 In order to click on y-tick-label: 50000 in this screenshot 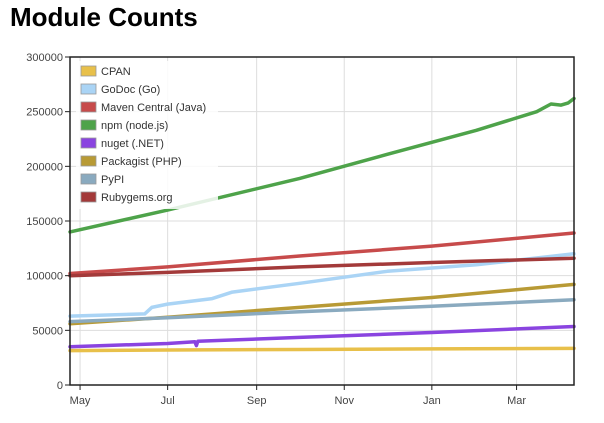, I will do `click(47, 331)`.